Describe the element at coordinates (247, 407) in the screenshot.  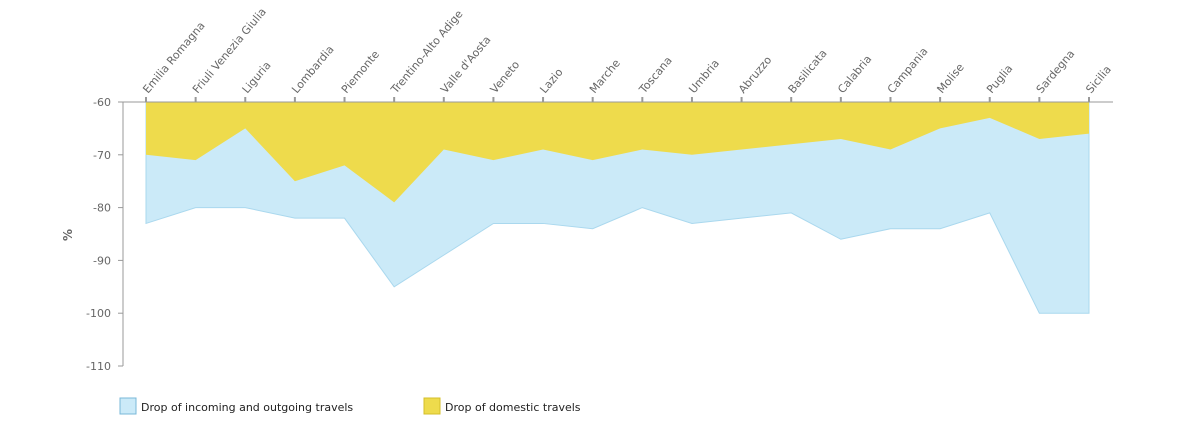
I see `legend-label: Drop of incoming and outgoing travels` at that location.